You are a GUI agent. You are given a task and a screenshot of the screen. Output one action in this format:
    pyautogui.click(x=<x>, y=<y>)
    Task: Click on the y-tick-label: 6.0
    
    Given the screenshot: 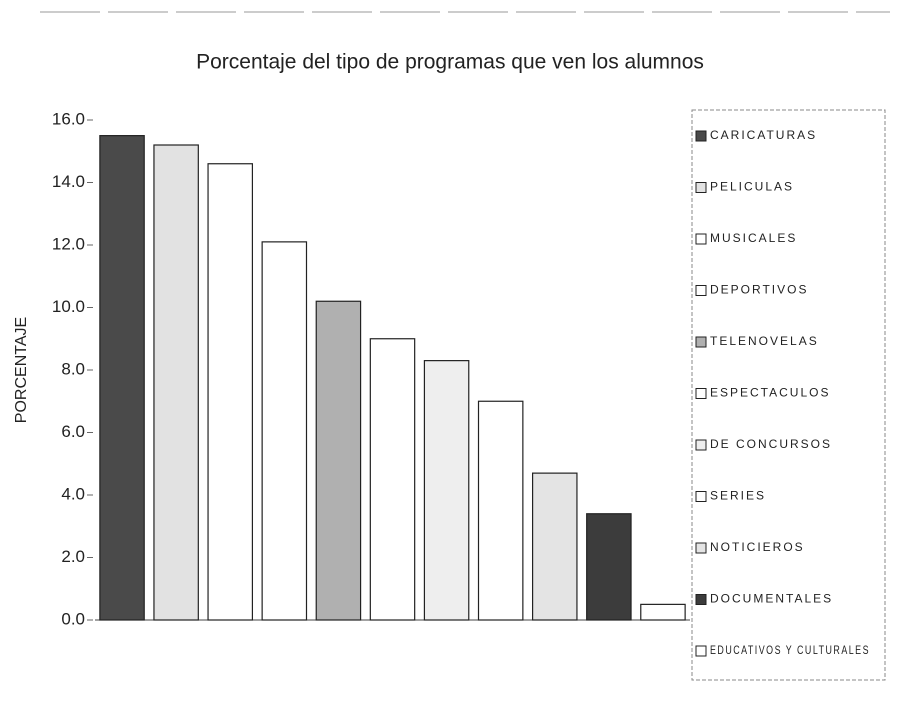 What is the action you would take?
    pyautogui.click(x=73, y=431)
    